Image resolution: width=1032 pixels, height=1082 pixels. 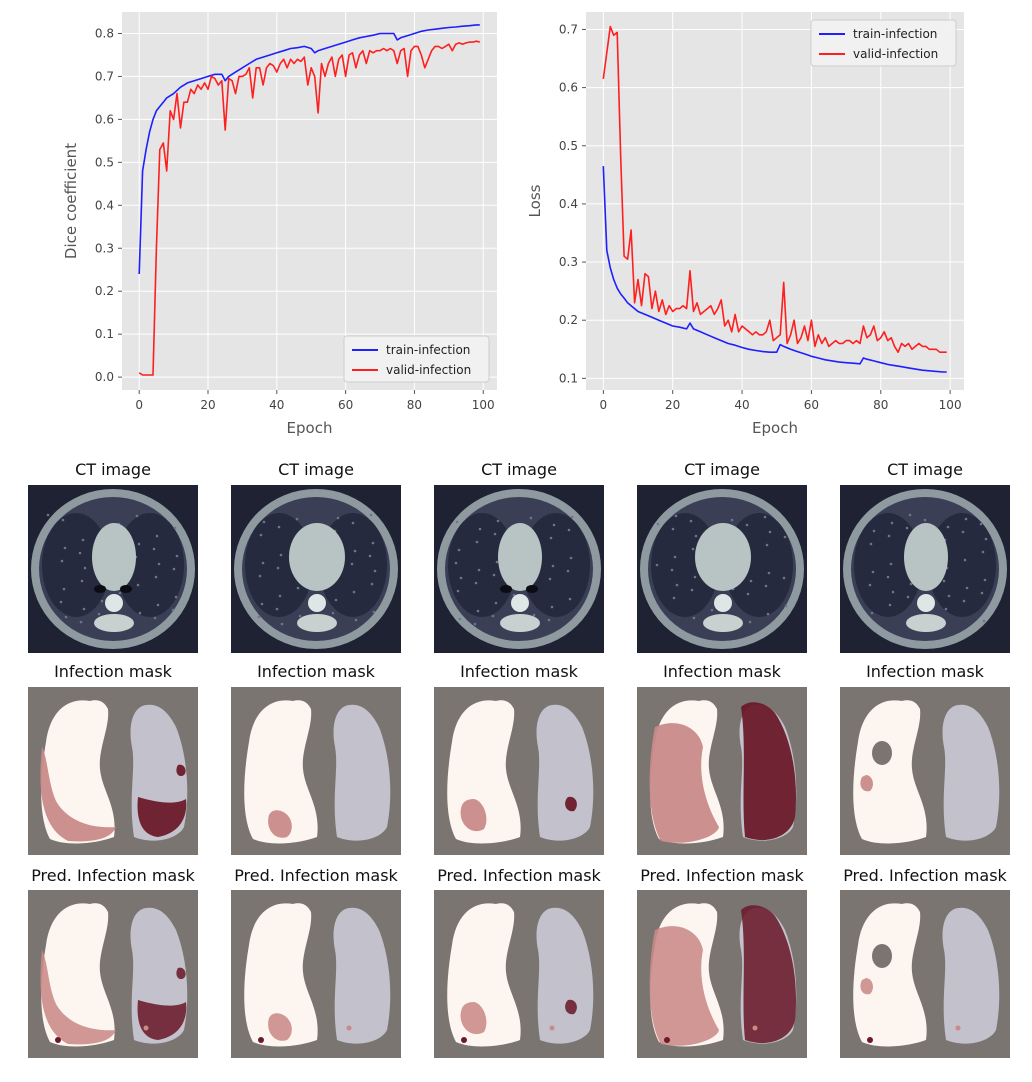 What do you see at coordinates (414, 405) in the screenshot?
I see `x-tick-label: 80` at bounding box center [414, 405].